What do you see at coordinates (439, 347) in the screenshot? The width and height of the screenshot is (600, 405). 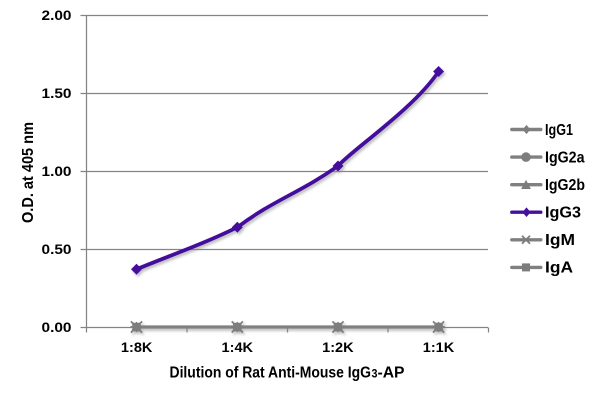 I see `svg-text: 1:1K` at bounding box center [439, 347].